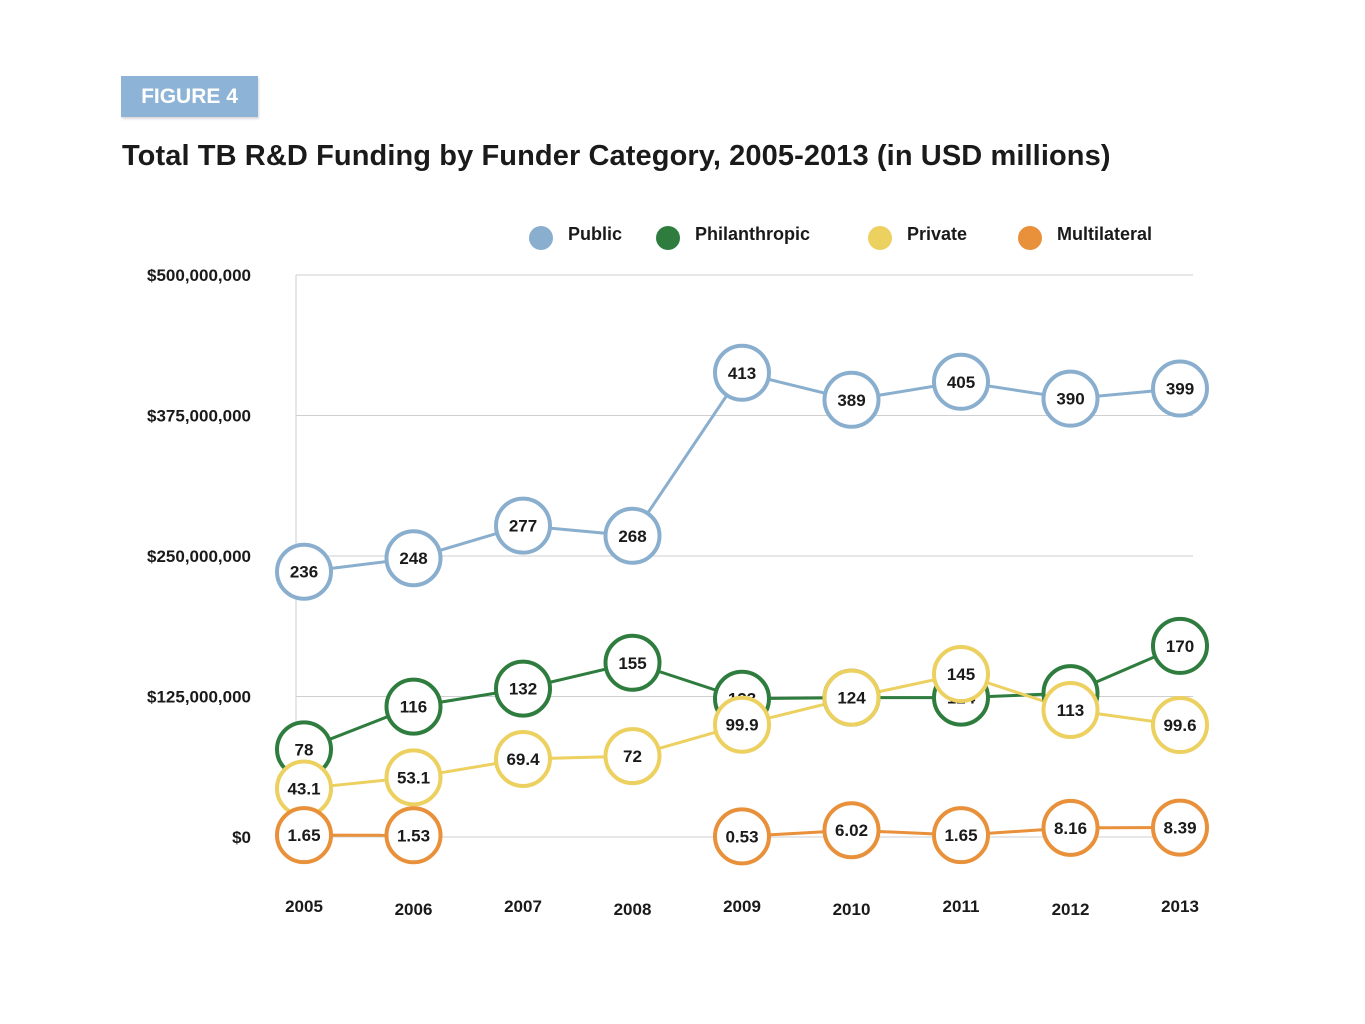 The height and width of the screenshot is (1024, 1365). What do you see at coordinates (303, 789) in the screenshot?
I see `data-label: 43.1` at bounding box center [303, 789].